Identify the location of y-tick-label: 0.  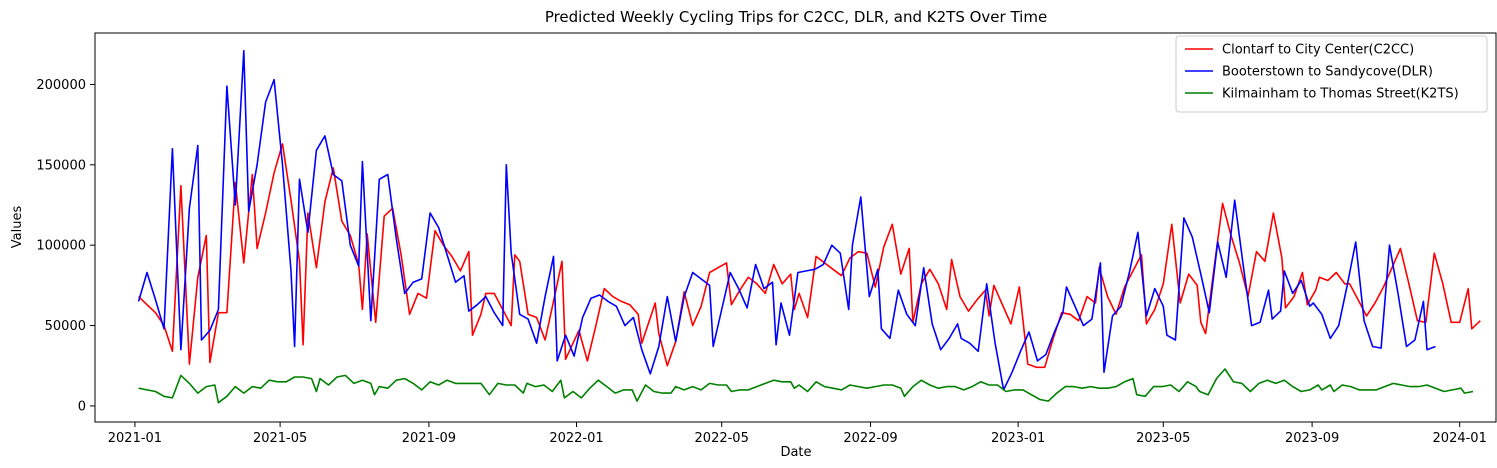
(82, 406).